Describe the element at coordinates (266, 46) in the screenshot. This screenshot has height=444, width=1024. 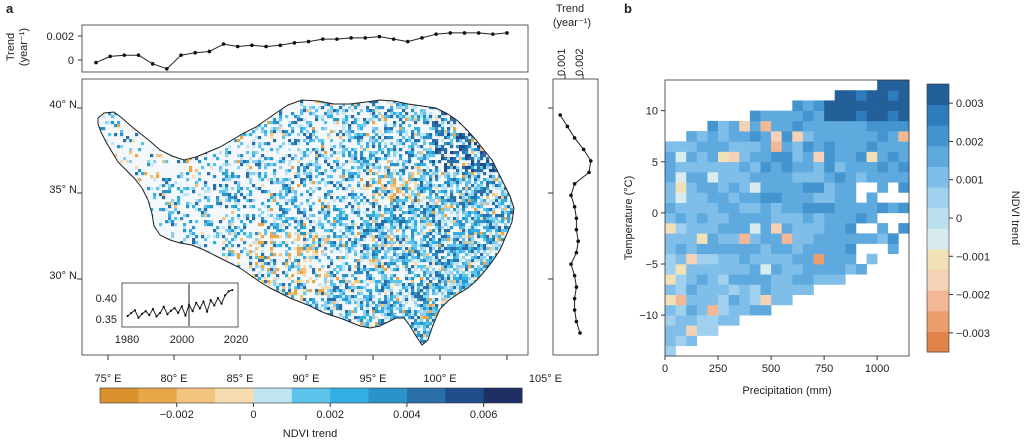
I see `top-trend-point` at that location.